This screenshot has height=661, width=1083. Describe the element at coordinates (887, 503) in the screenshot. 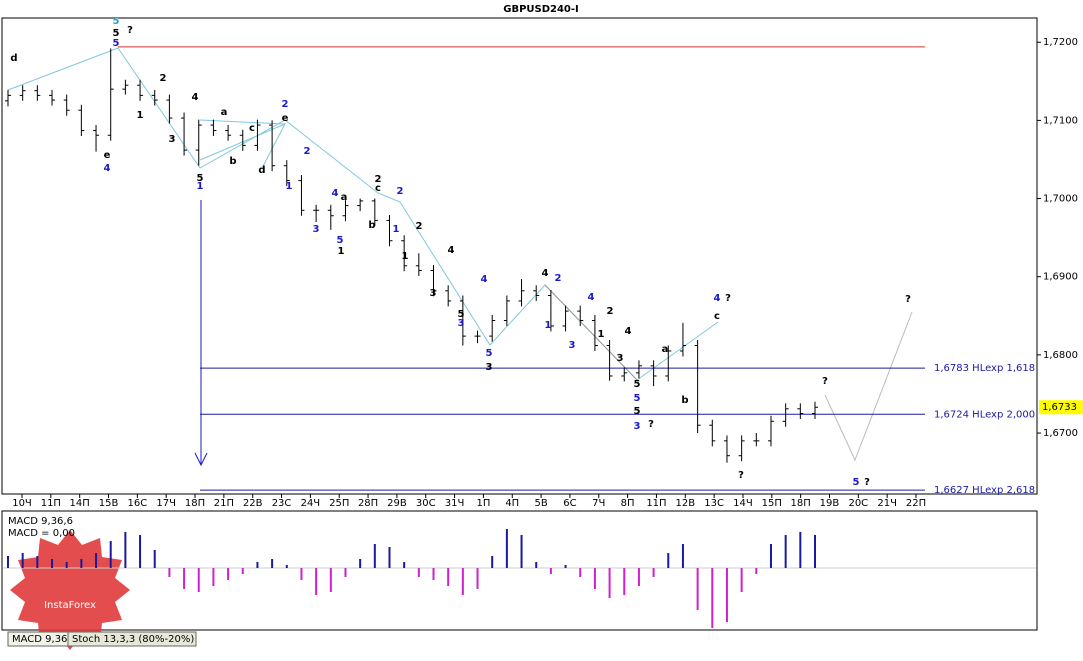

I see `x-tick-label: 21Ч` at that location.